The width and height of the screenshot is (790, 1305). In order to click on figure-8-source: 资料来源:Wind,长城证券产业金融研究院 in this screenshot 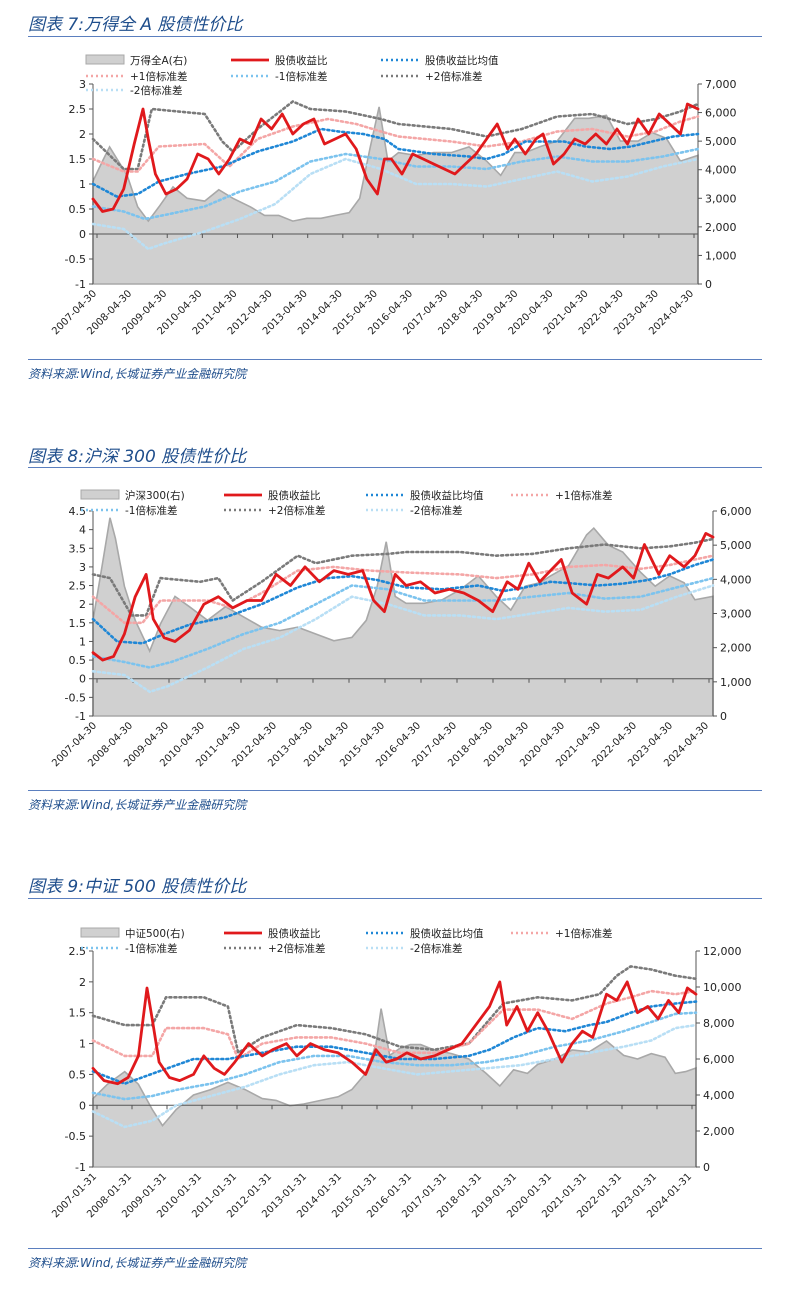, I will do `click(137, 805)`.